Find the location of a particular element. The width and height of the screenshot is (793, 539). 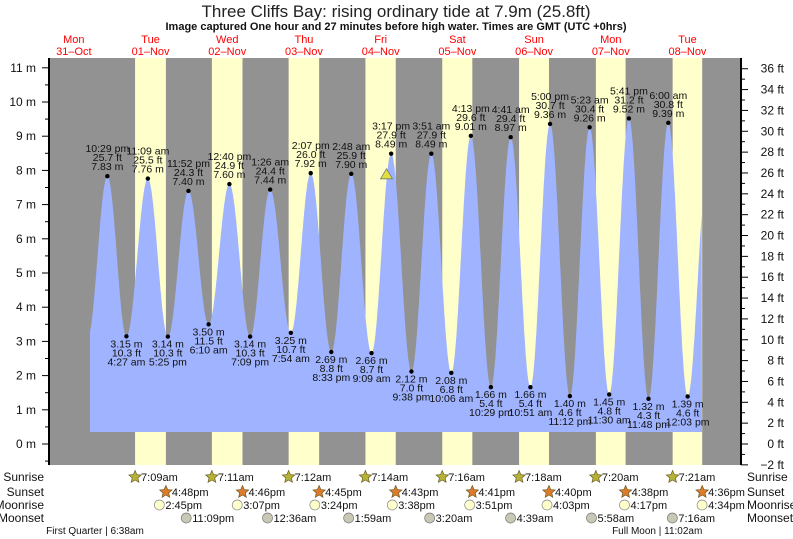

high-tide-label: 6:00 am is located at coordinates (668, 96).